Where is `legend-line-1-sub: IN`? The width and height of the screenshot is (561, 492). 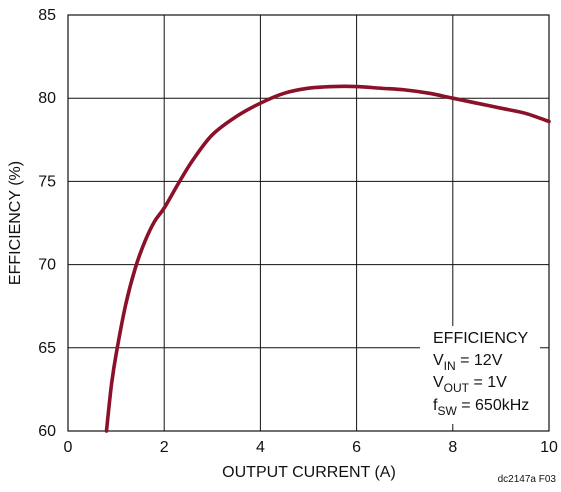
legend-line-1-sub: IN is located at coordinates (450, 366).